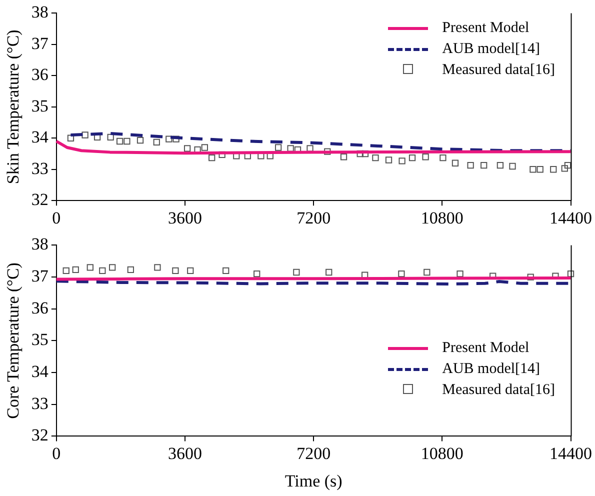 The height and width of the screenshot is (496, 595). Describe the element at coordinates (13, 107) in the screenshot. I see `y-axis-title: Skin Temperature (°C)` at that location.